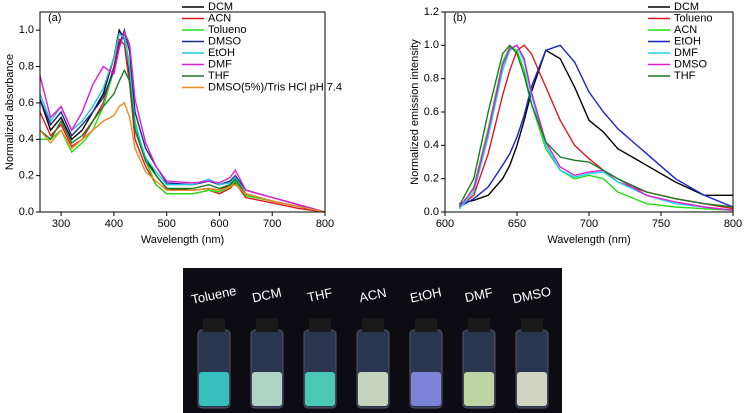 The height and width of the screenshot is (413, 745). What do you see at coordinates (426, 294) in the screenshot?
I see `vial-label: EtOH` at bounding box center [426, 294].